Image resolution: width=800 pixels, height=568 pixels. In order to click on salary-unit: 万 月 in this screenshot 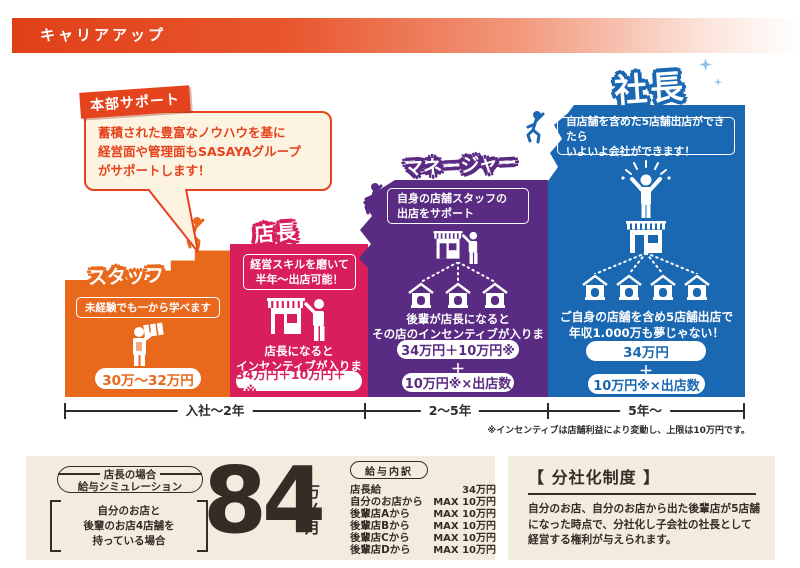, I will do `click(312, 510)`.